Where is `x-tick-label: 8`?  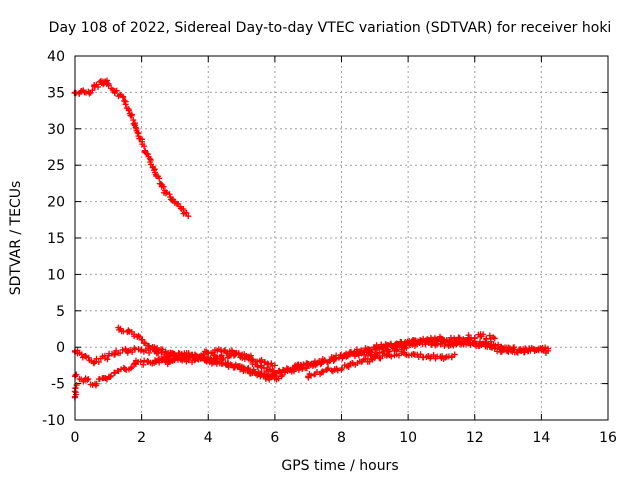
x-tick-label: 8 is located at coordinates (341, 438).